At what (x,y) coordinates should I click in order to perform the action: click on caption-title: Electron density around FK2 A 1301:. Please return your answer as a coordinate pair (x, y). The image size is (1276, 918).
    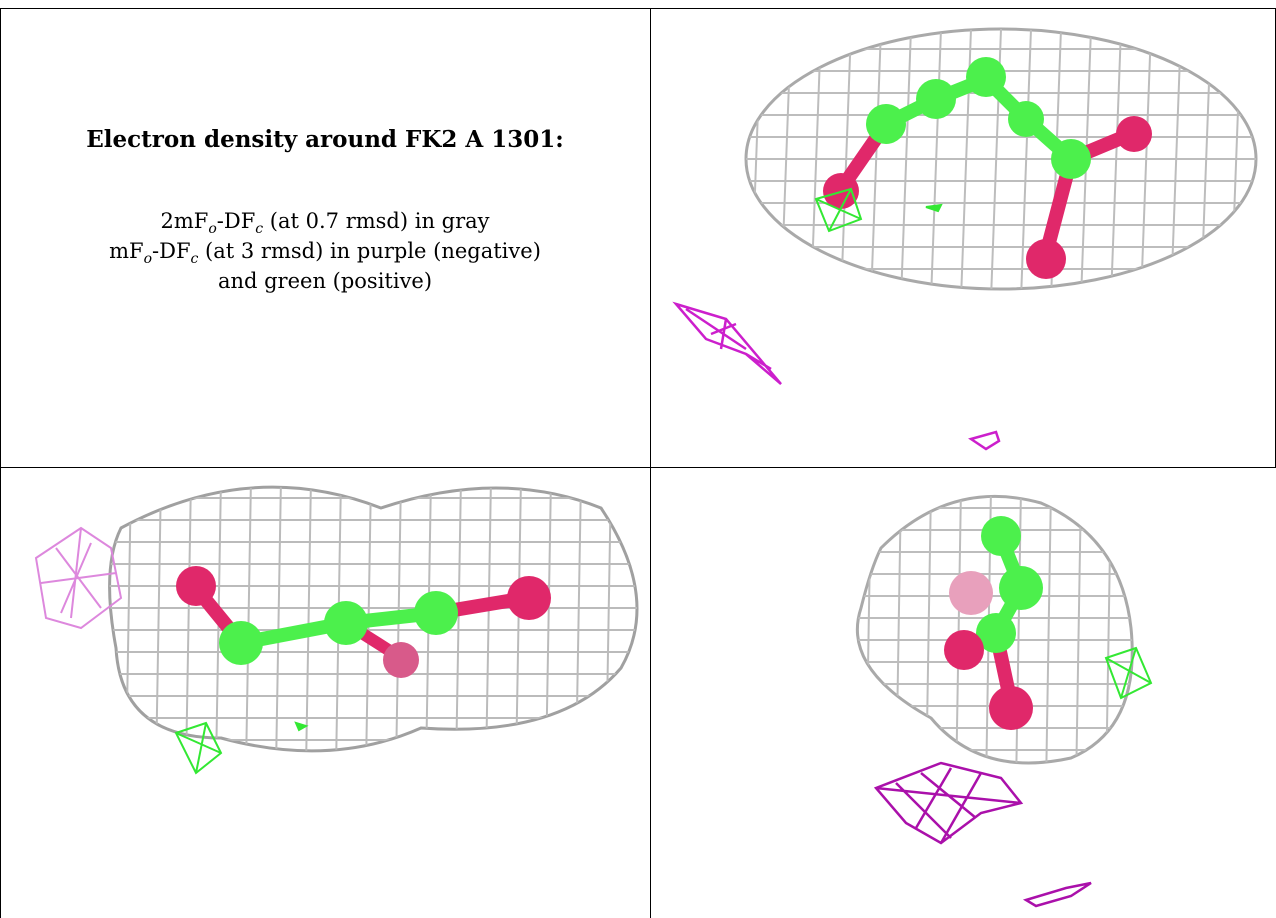
    Looking at the image, I should click on (325, 139).